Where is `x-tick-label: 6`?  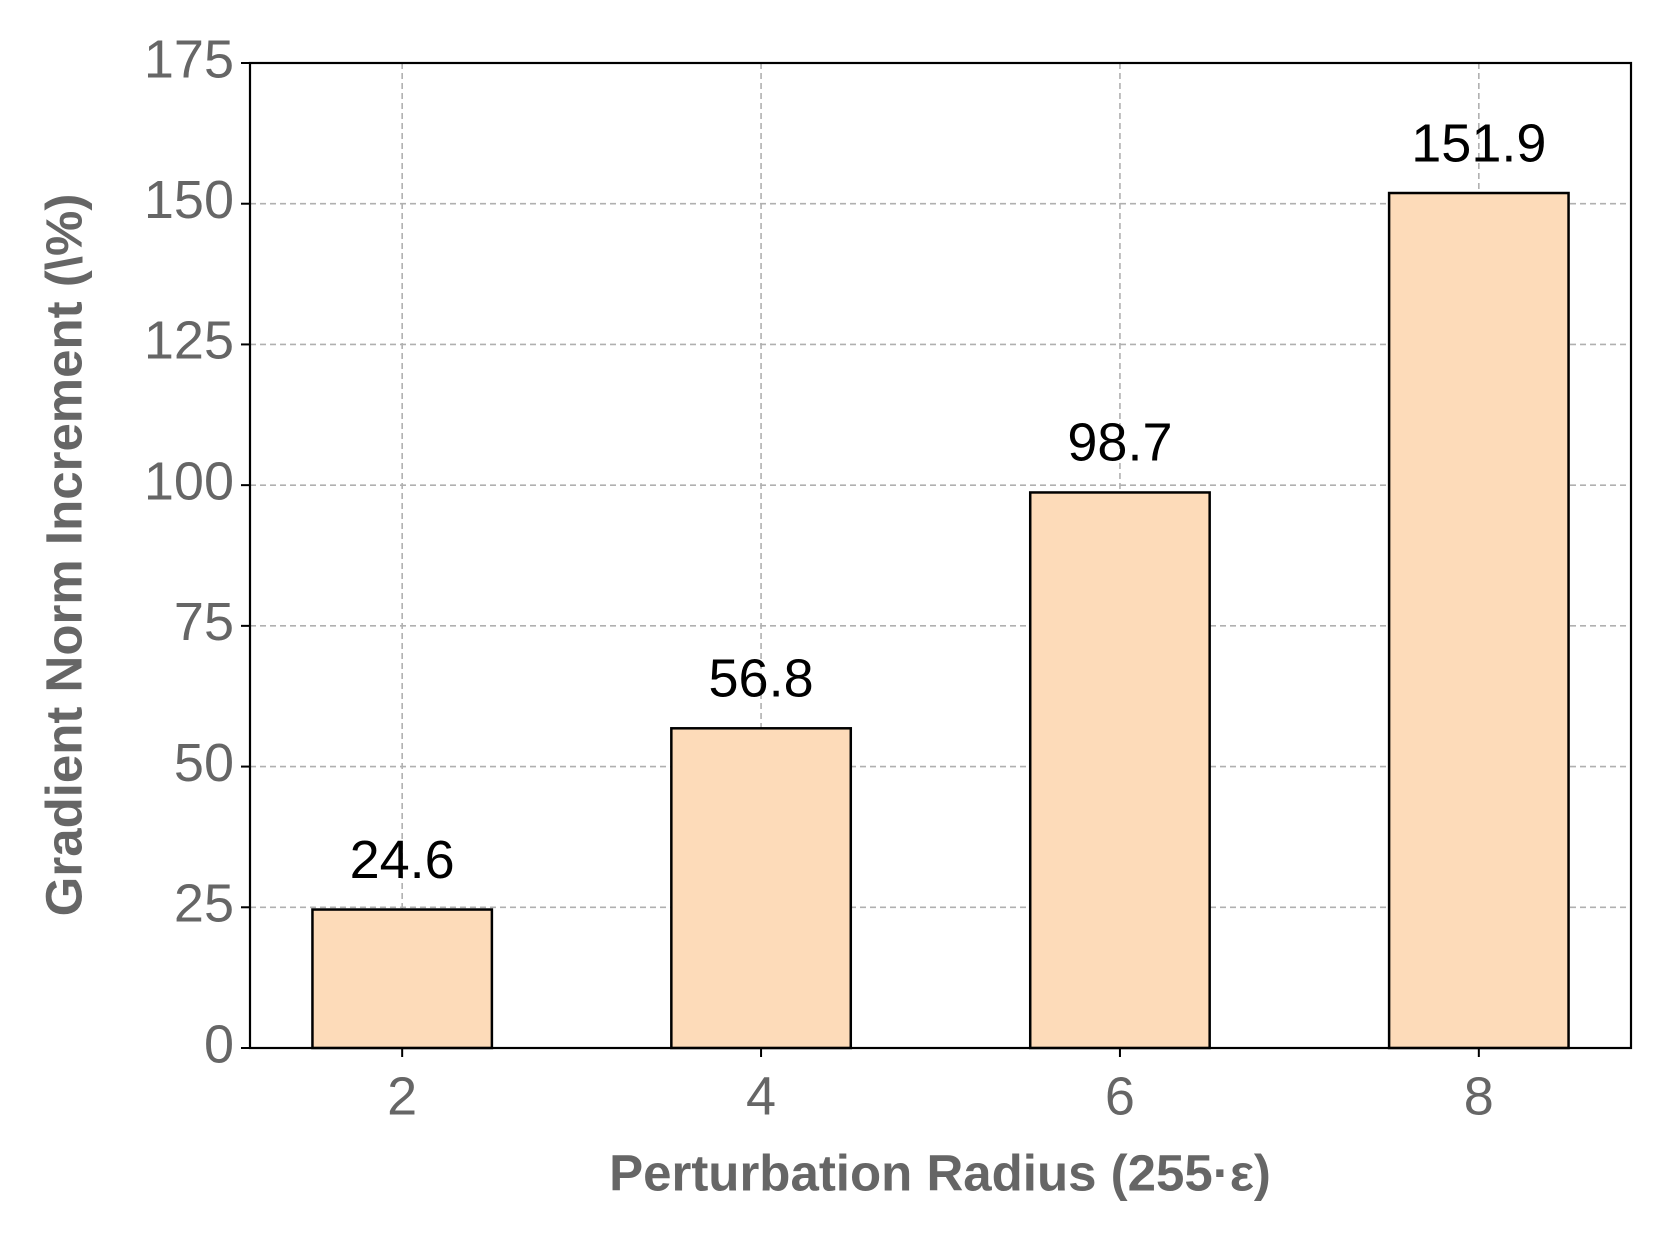
x-tick-label: 6 is located at coordinates (1120, 1096).